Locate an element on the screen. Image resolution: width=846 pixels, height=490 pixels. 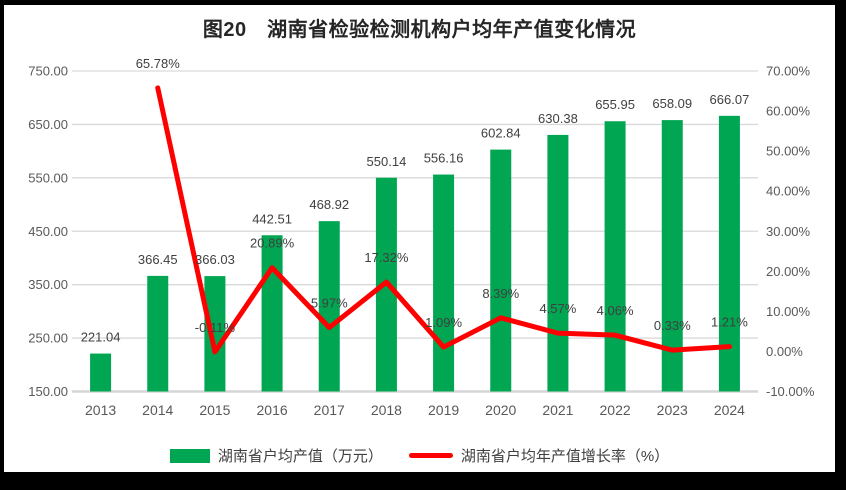
svg-text: 250.00 is located at coordinates (48, 338).